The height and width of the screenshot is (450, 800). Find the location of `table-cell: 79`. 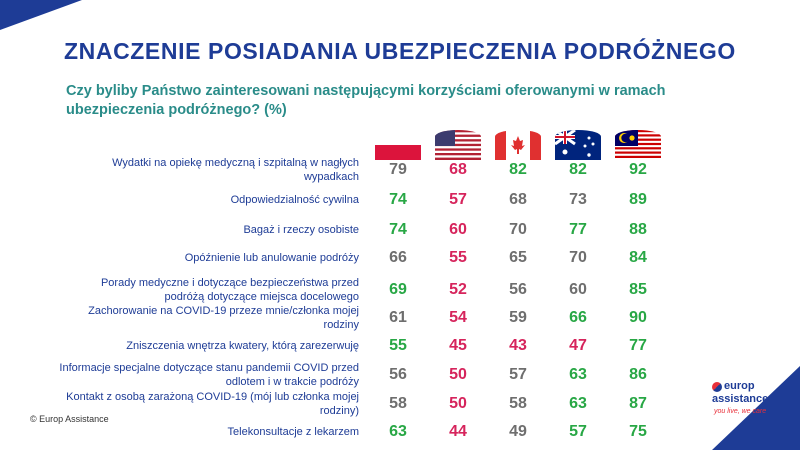

table-cell: 79 is located at coordinates (398, 169).